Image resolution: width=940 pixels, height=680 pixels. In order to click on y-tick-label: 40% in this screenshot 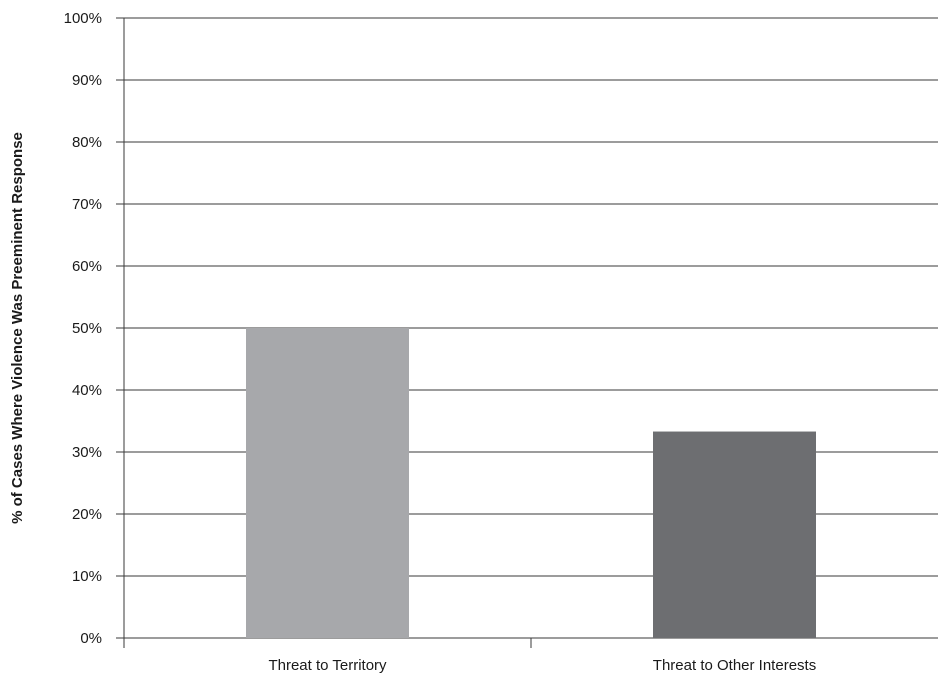, I will do `click(87, 390)`.